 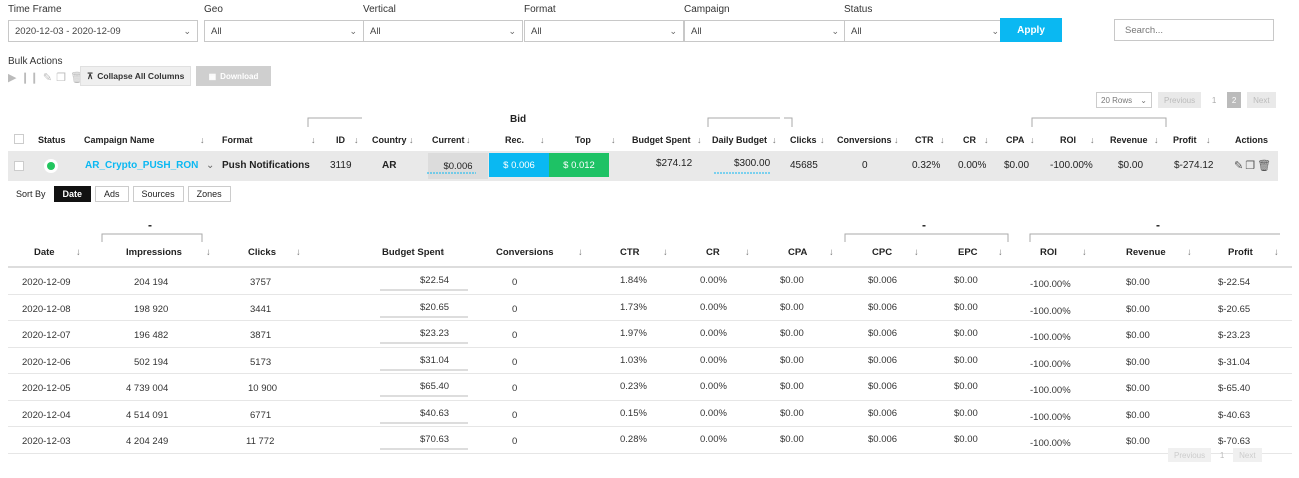 What do you see at coordinates (237, 140) in the screenshot?
I see `col-format: Format` at bounding box center [237, 140].